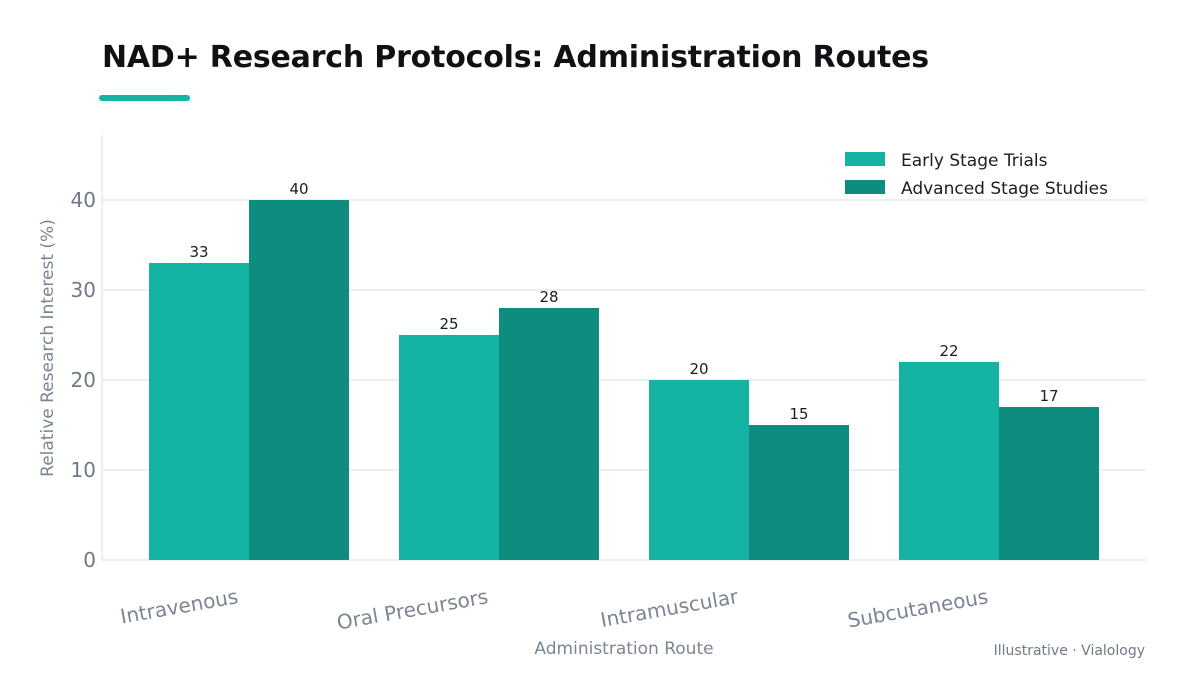 The height and width of the screenshot is (675, 1200). Describe the element at coordinates (798, 414) in the screenshot. I see `data-label: 15` at that location.